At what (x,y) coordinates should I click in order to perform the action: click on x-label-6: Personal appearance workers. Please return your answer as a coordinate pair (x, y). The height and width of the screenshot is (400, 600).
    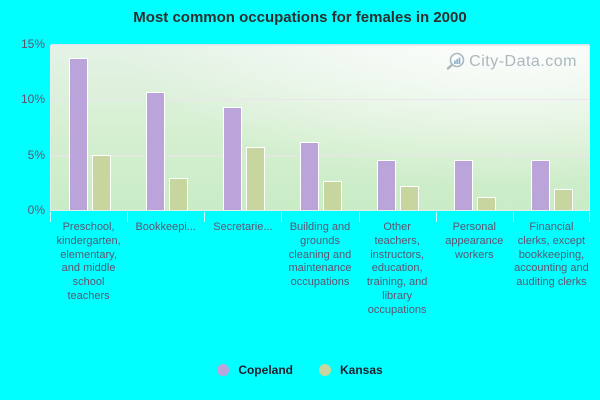
    Looking at the image, I should click on (474, 241).